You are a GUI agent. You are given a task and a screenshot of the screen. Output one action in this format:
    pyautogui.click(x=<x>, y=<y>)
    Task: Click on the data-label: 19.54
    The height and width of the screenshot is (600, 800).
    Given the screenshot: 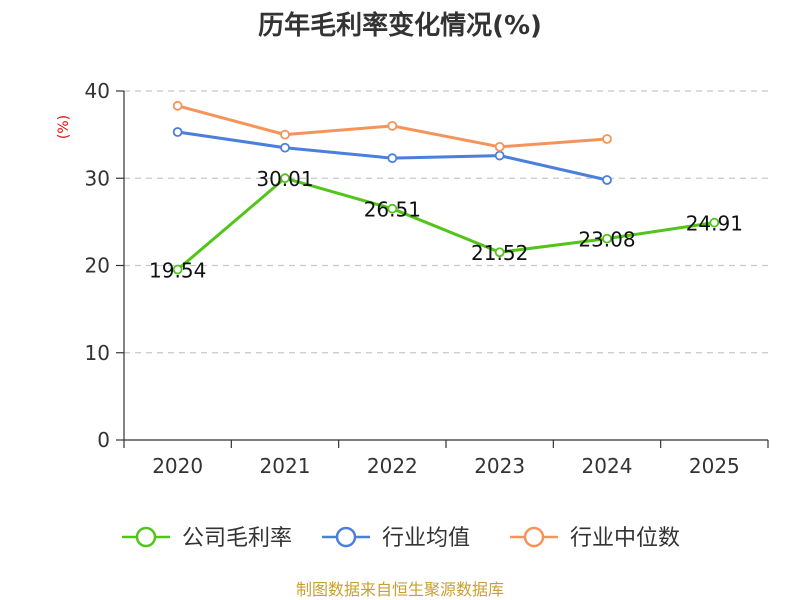 What is the action you would take?
    pyautogui.click(x=177, y=271)
    